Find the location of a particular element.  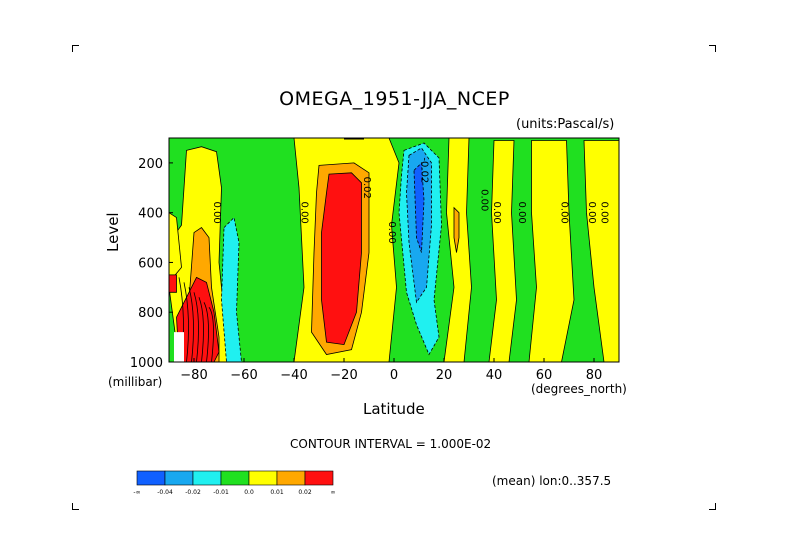

contour-label-6: 0.00 is located at coordinates (496, 213).